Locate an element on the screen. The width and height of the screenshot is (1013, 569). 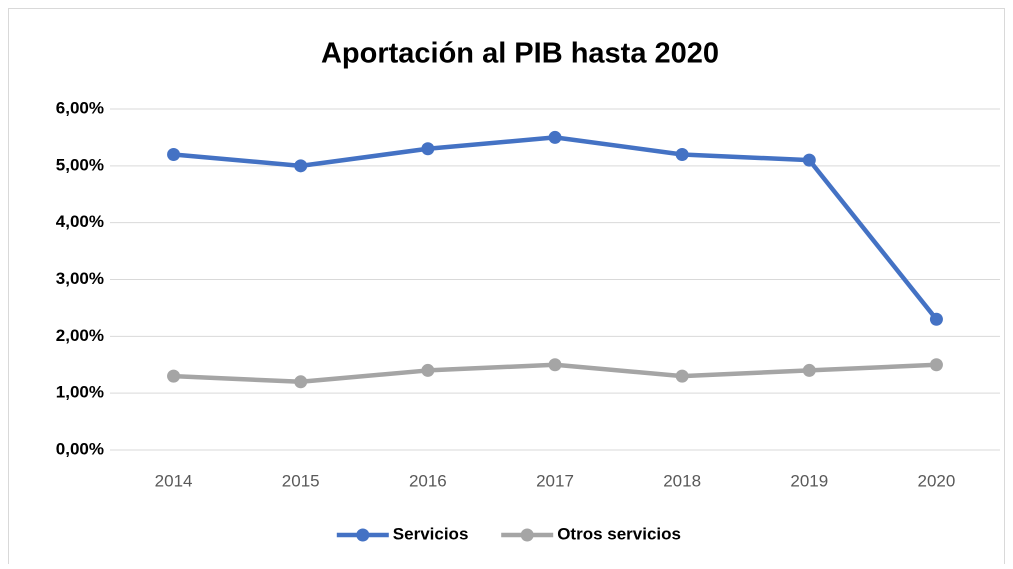
x-tick-label: 2018 is located at coordinates (682, 480).